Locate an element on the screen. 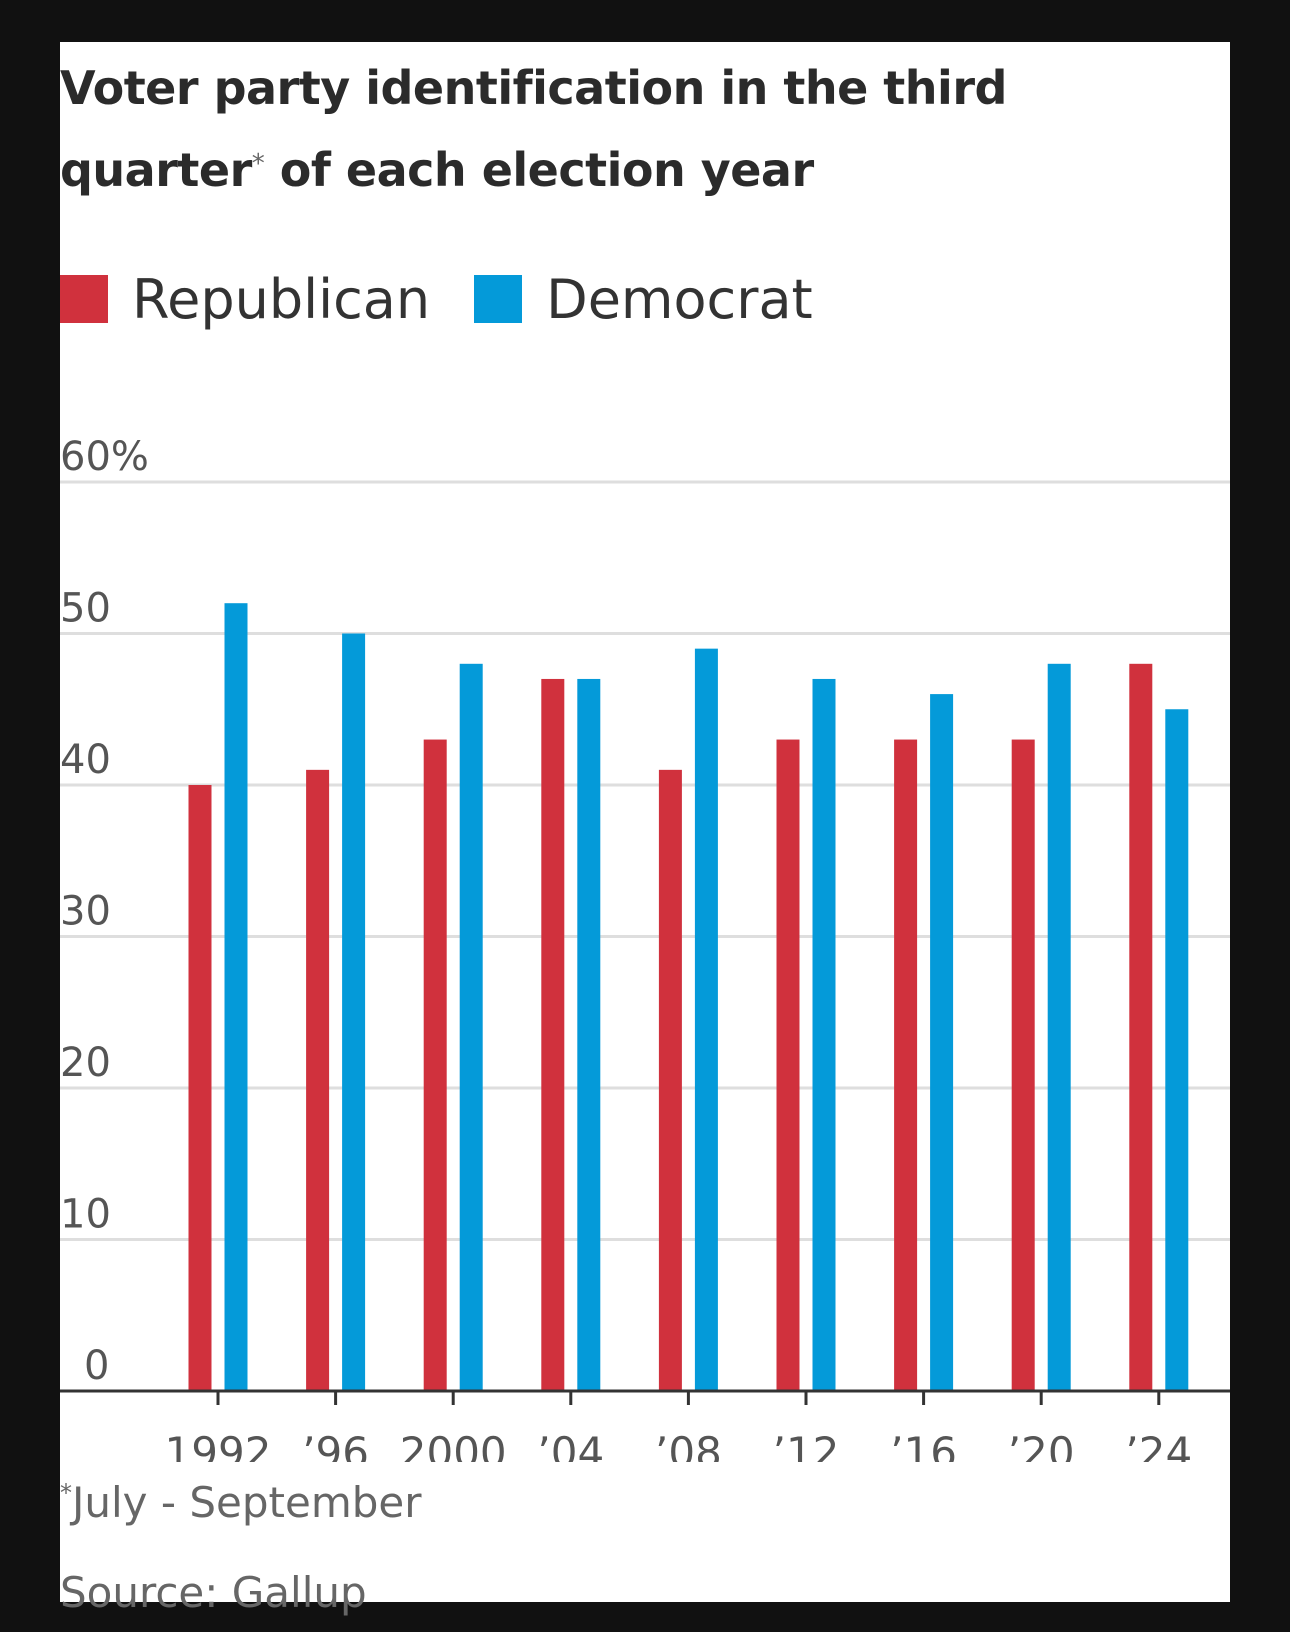 Image resolution: width=1290 pixels, height=1632 pixels. x-tick-label-5: ’12 is located at coordinates (806, 1445).